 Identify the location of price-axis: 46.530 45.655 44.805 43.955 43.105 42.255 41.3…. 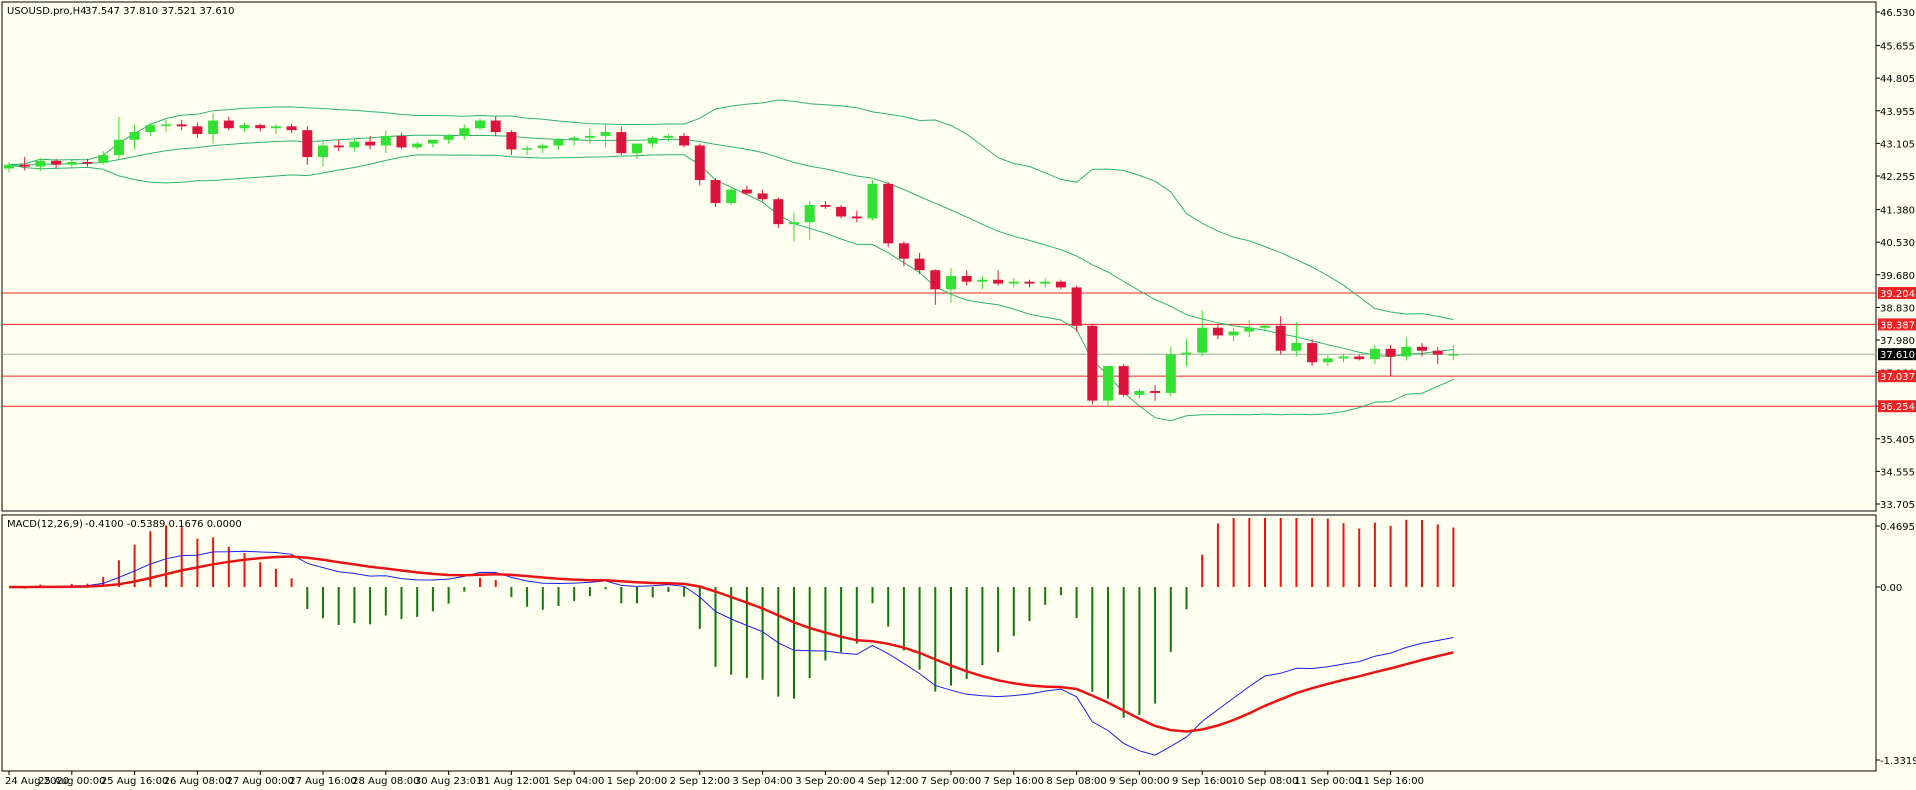
(1895, 259).